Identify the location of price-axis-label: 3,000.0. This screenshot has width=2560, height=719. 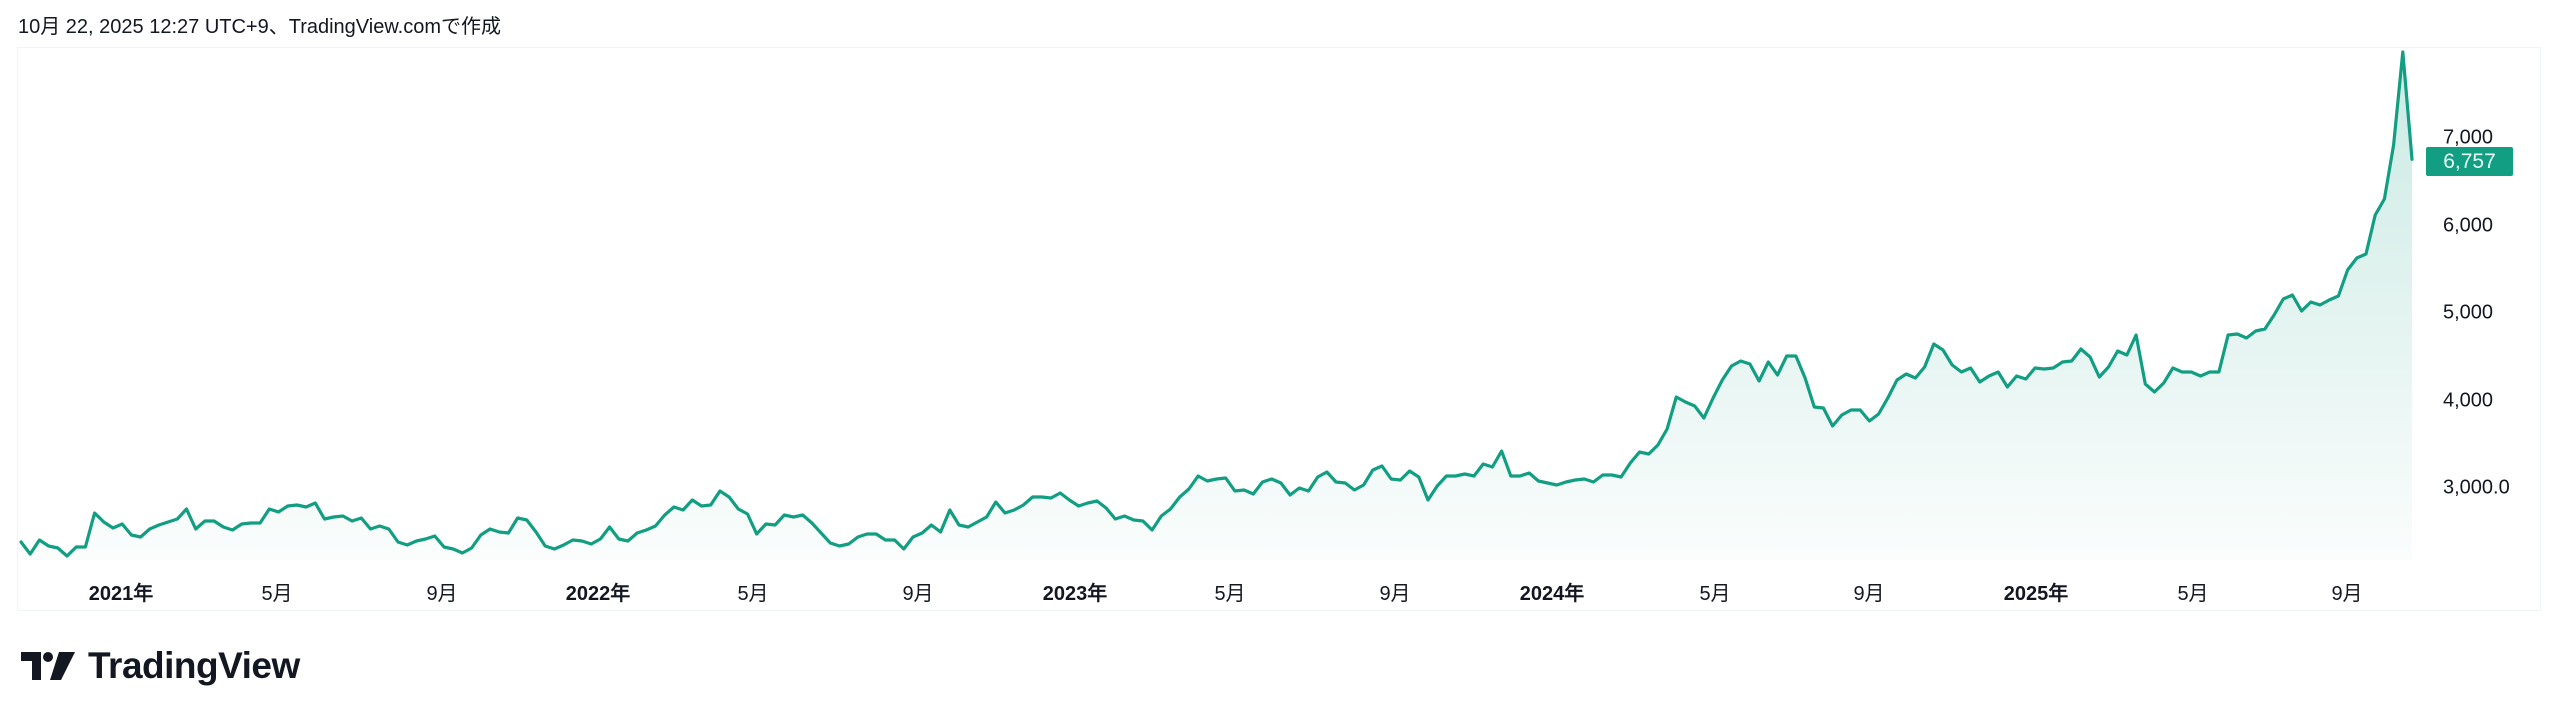
(2476, 487).